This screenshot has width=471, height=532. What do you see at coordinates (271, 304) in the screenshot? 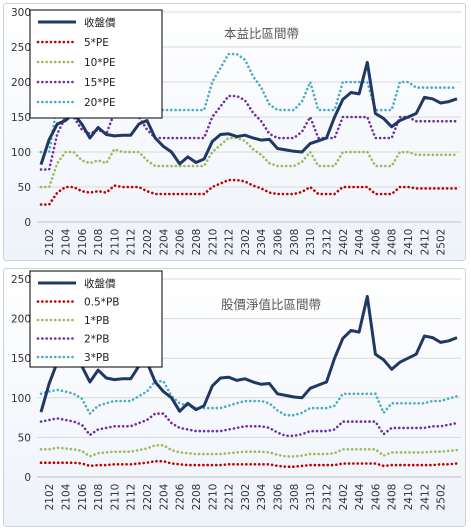
I see `chart-title: 股價淨值比區間帶` at bounding box center [271, 304].